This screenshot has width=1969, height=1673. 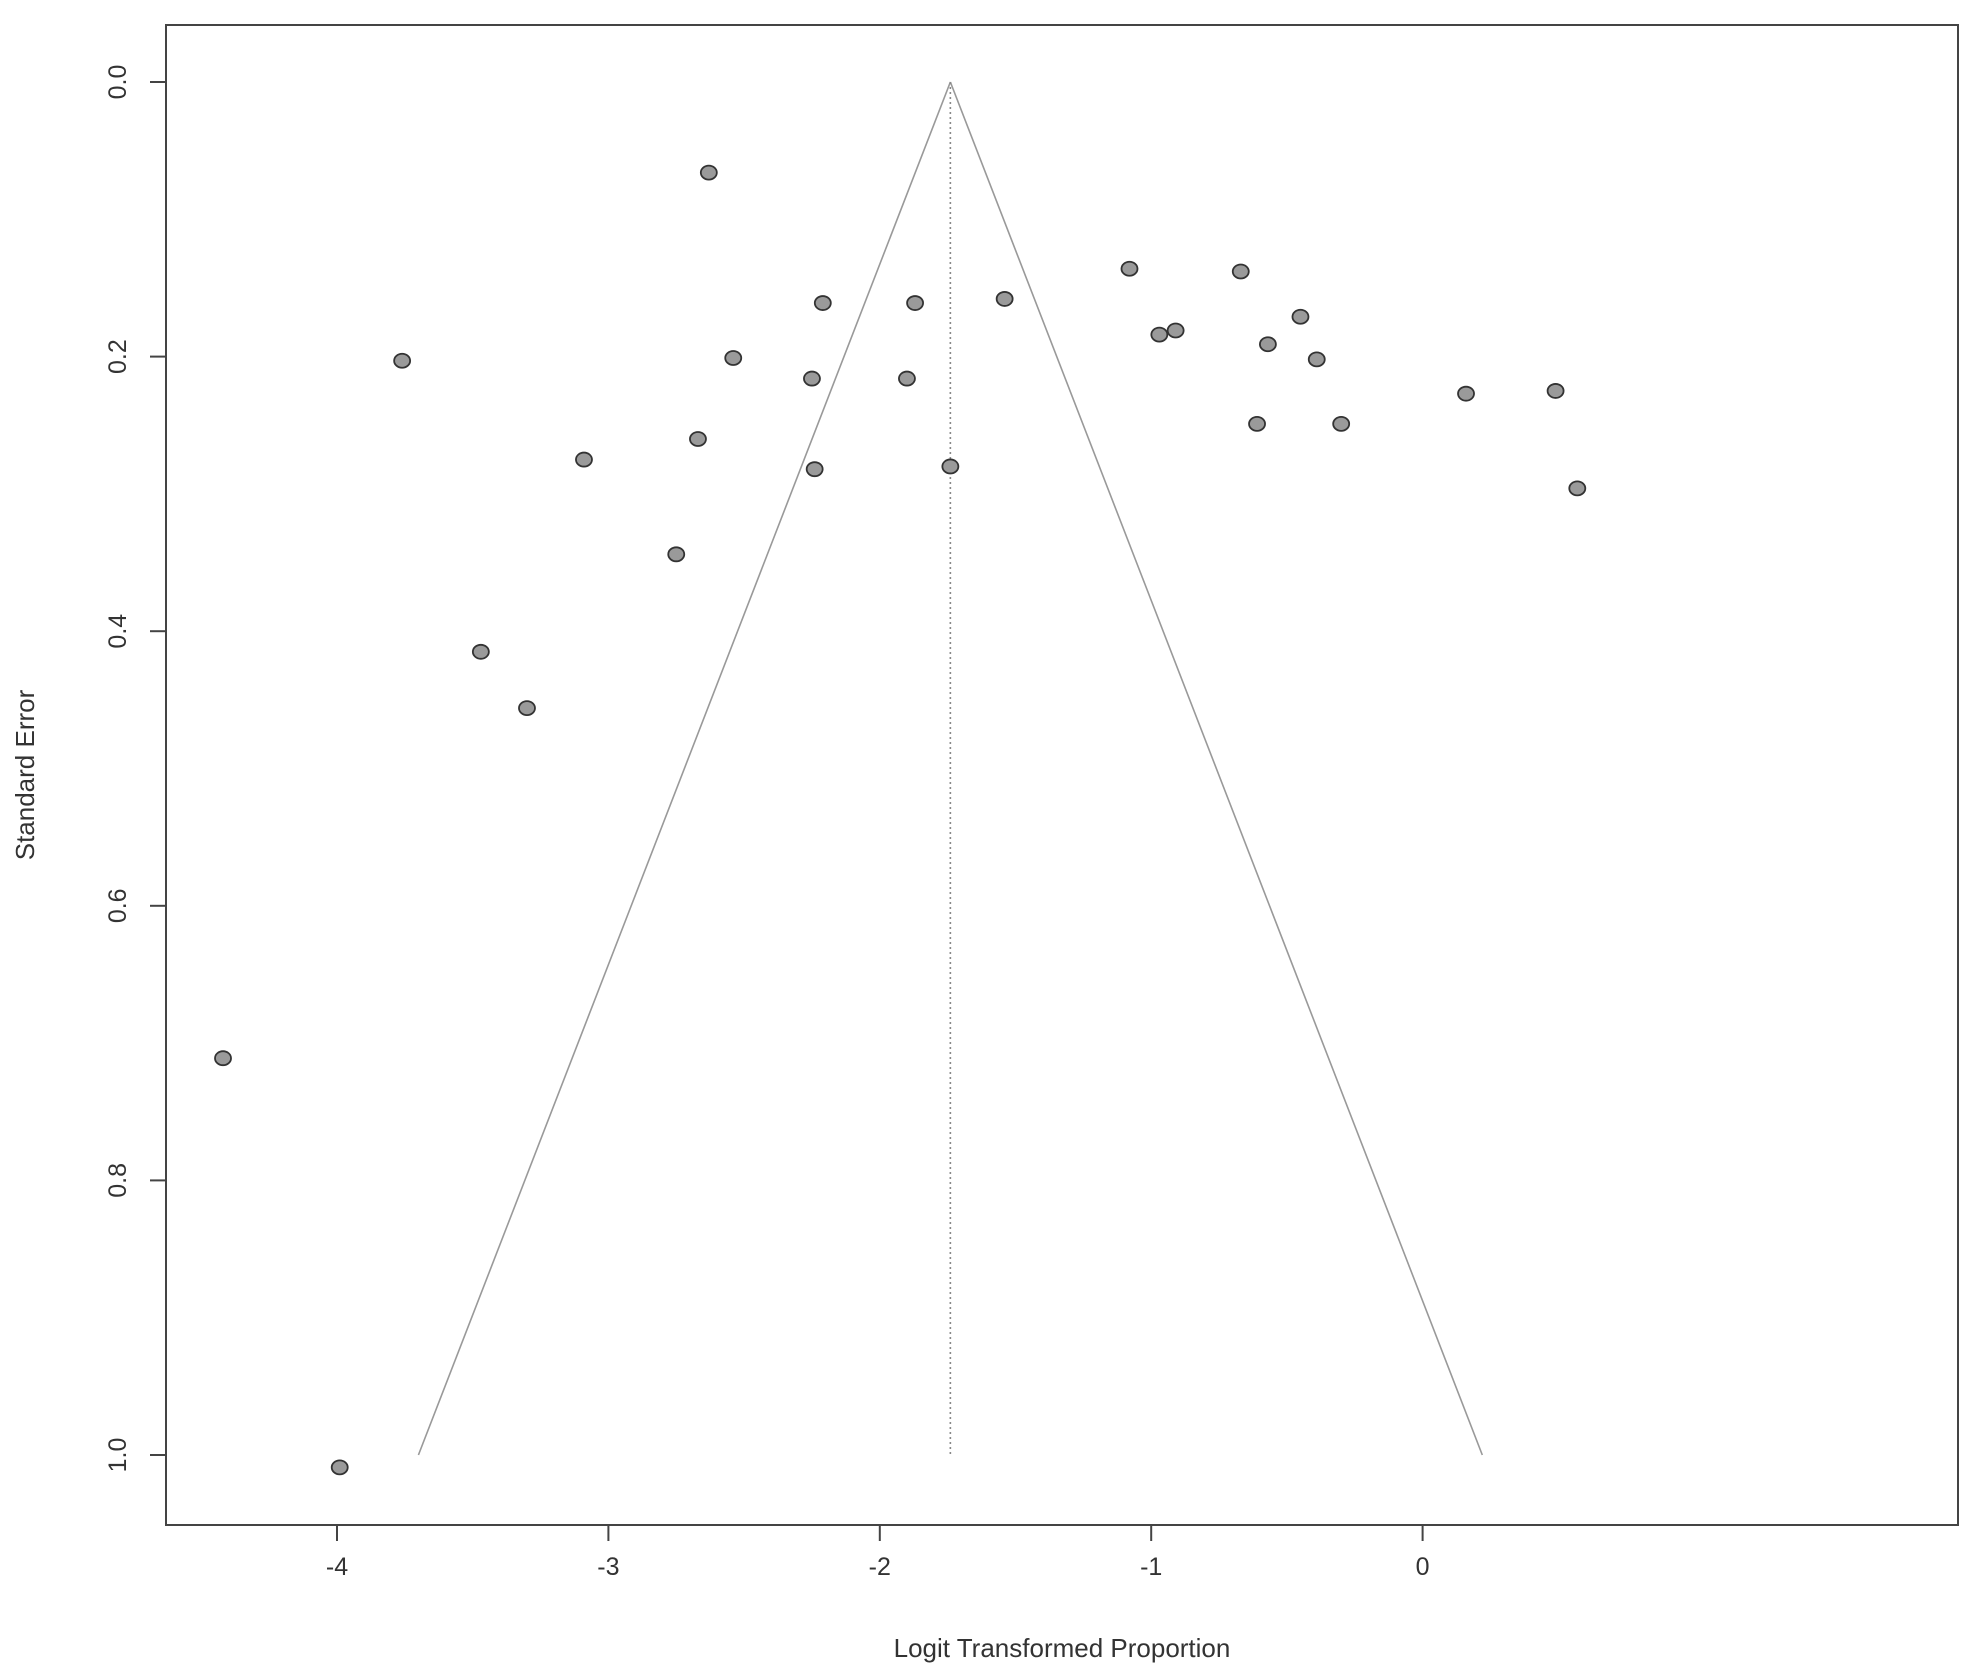 I want to click on y-tick-label: 1.0, so click(x=118, y=1455).